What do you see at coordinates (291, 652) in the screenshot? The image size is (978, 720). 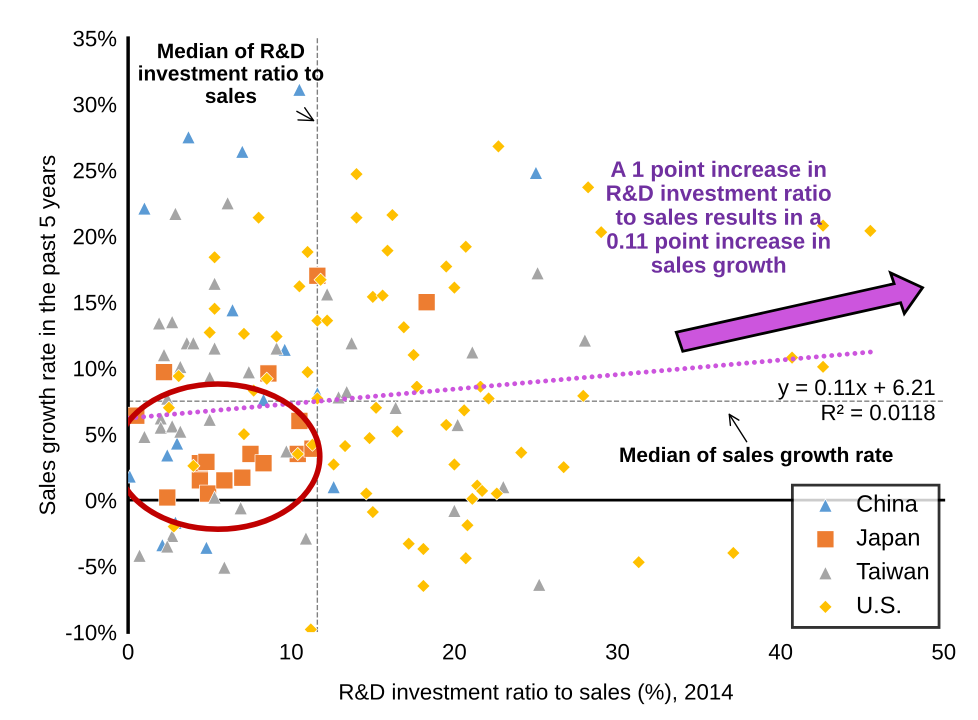 I see `x-tick-label: 10` at bounding box center [291, 652].